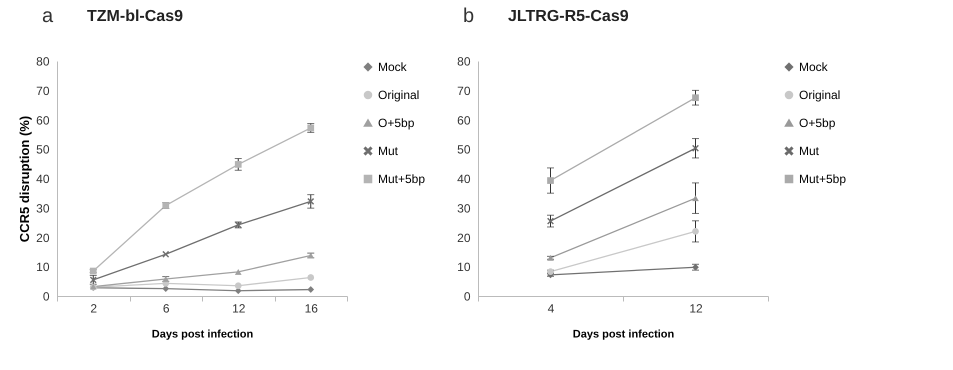  I want to click on chart-title: JLTRG-R5-Cas9, so click(568, 16).